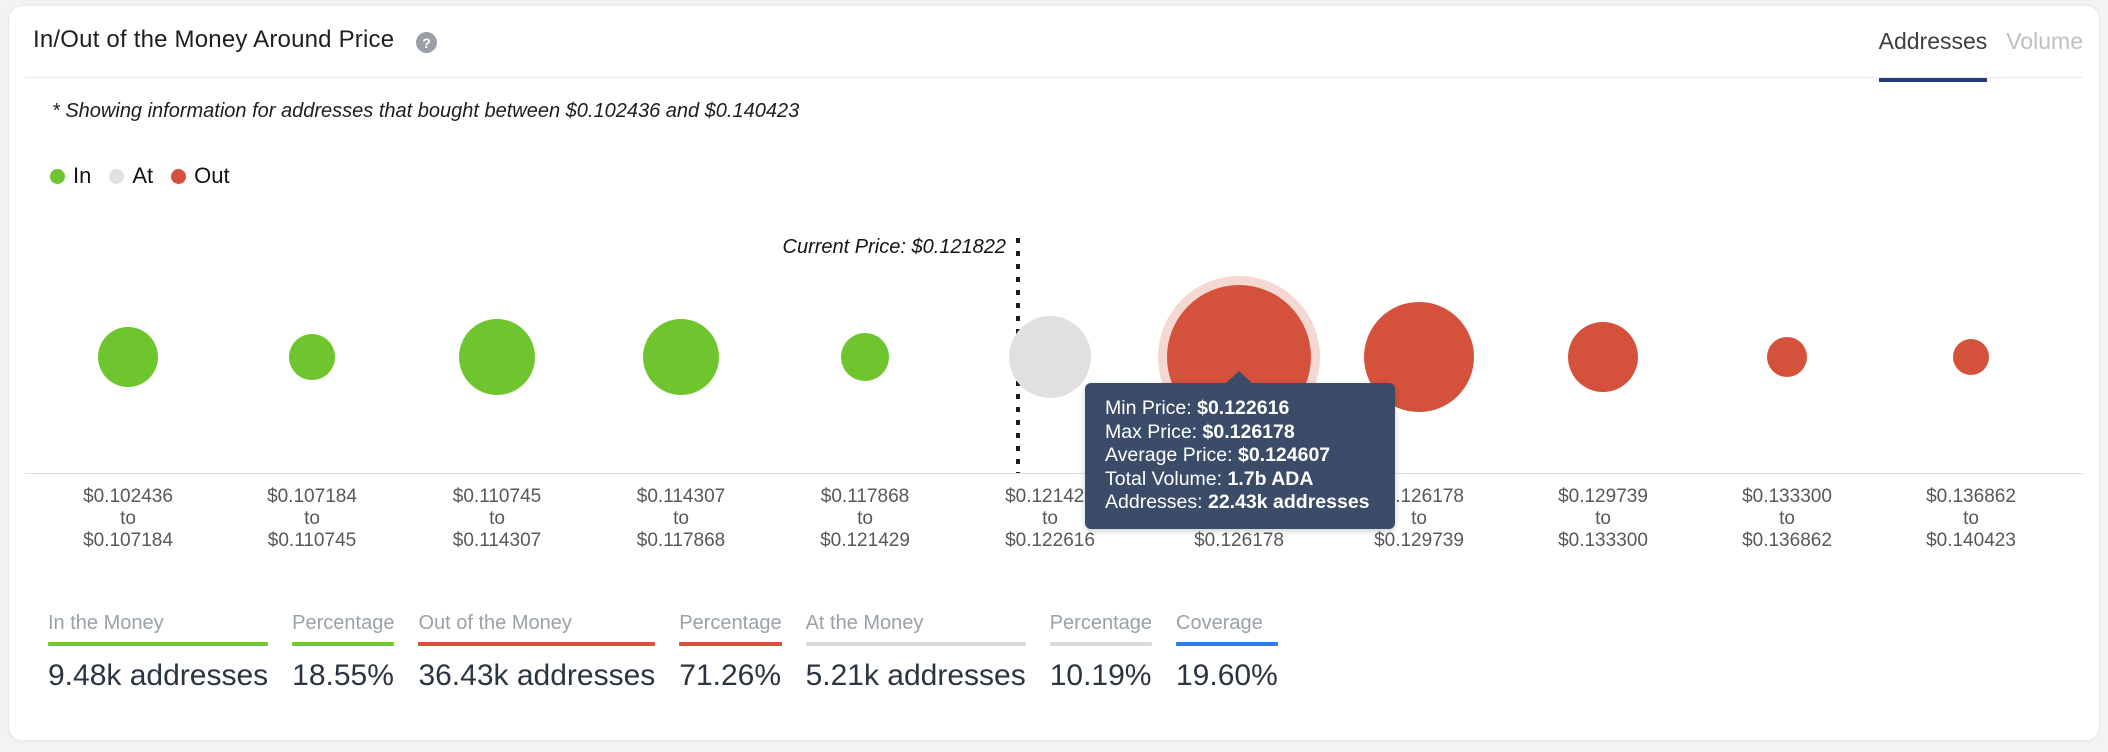 This screenshot has width=2108, height=752. I want to click on at-percentage-underline, so click(1100, 644).